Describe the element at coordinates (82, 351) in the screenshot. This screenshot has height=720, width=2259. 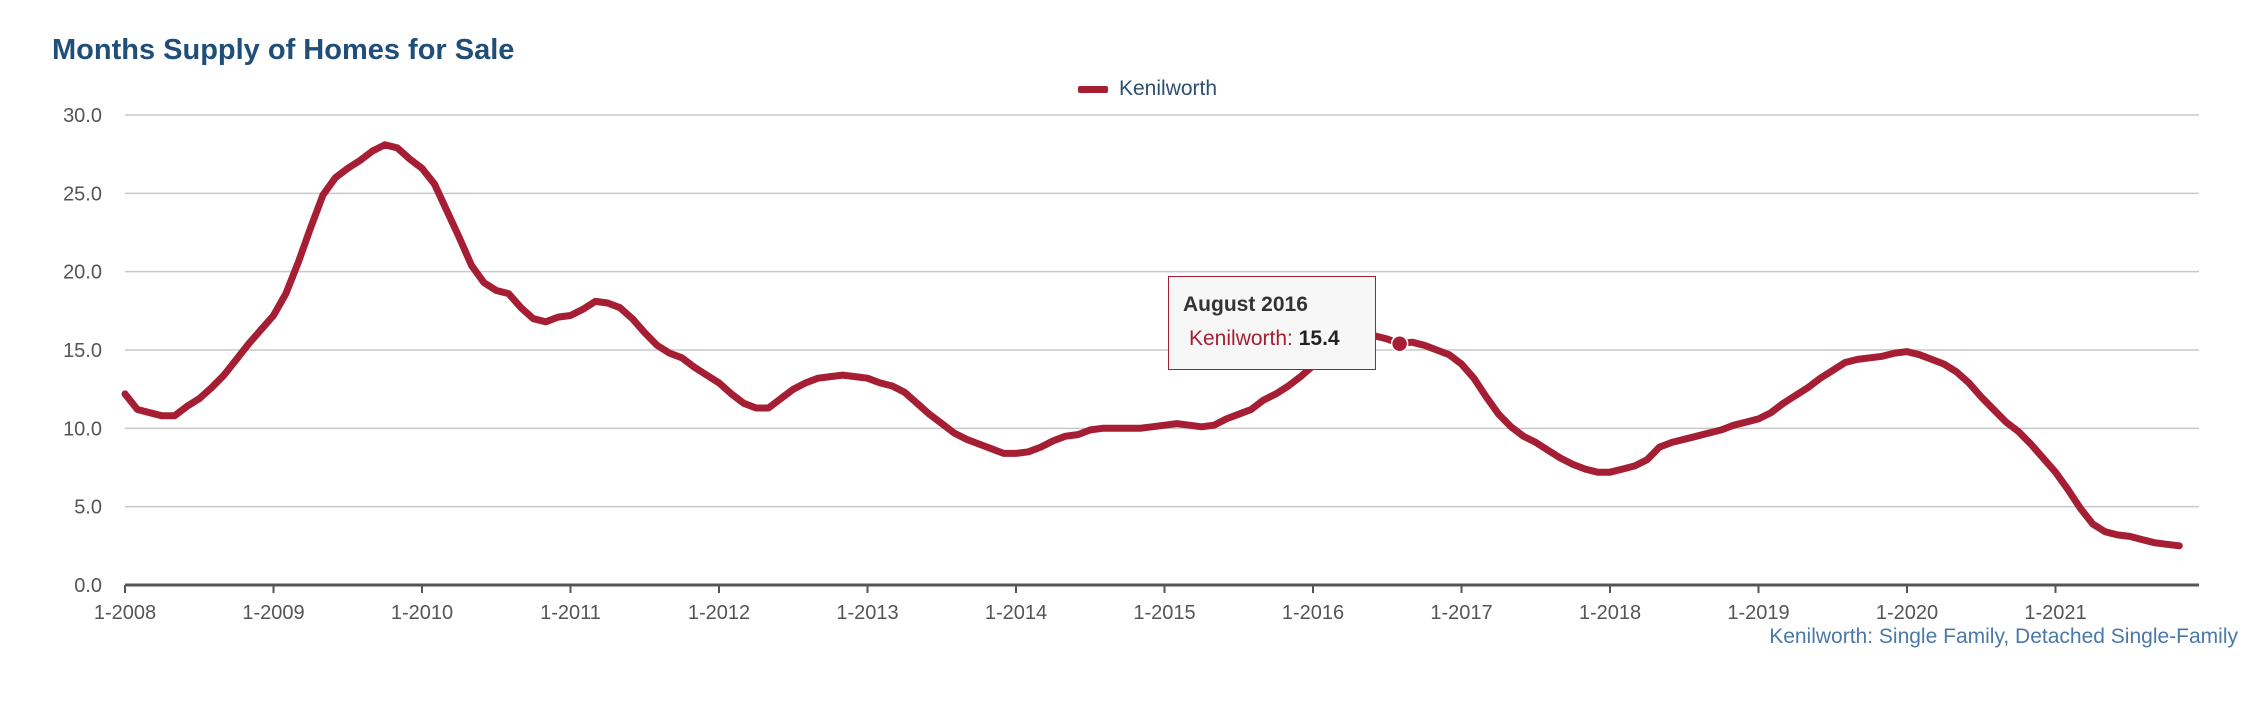
I see `y-tick-label: 15.0` at that location.